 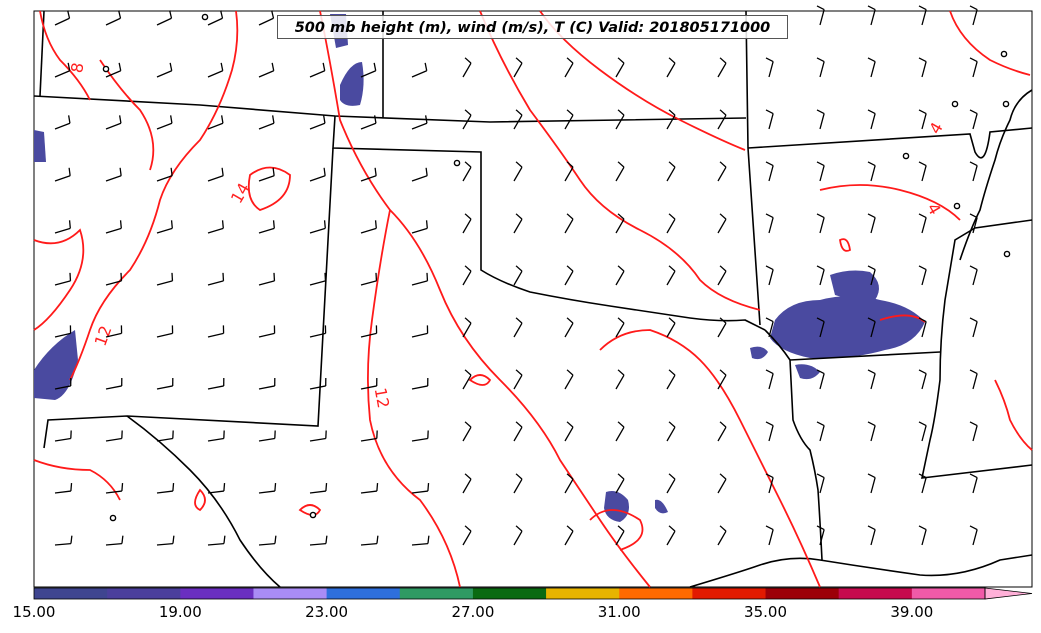 What do you see at coordinates (382, 397) in the screenshot?
I see `contour-label: 12` at bounding box center [382, 397].